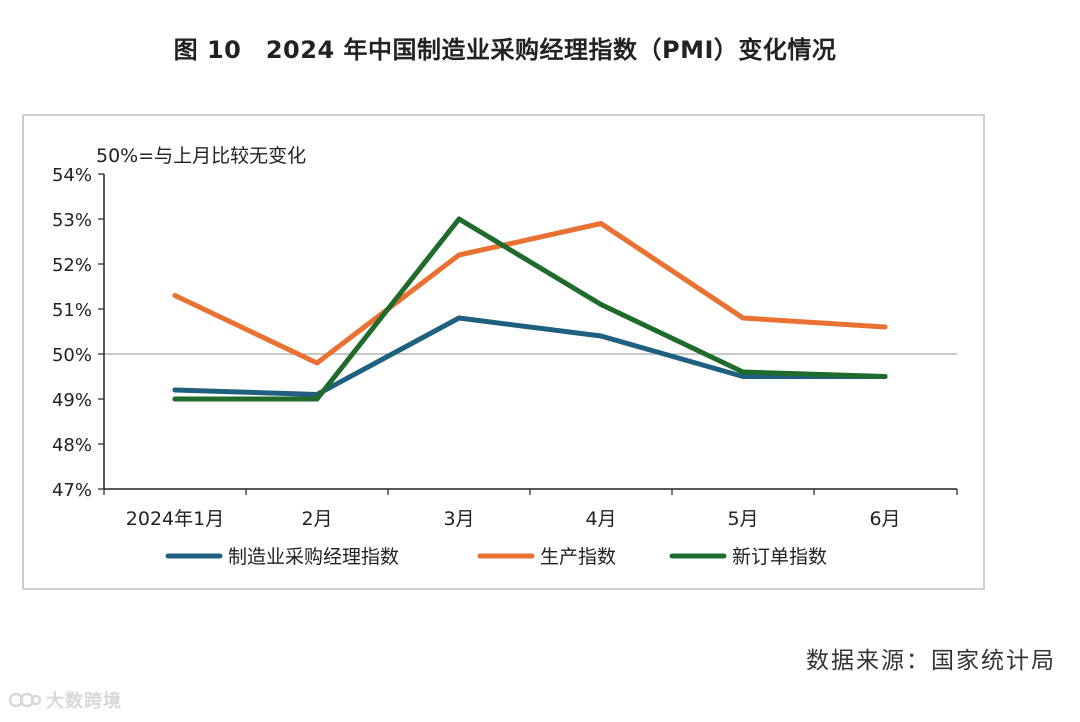  Describe the element at coordinates (25, 700) in the screenshot. I see `watermark-logo-icon` at that location.